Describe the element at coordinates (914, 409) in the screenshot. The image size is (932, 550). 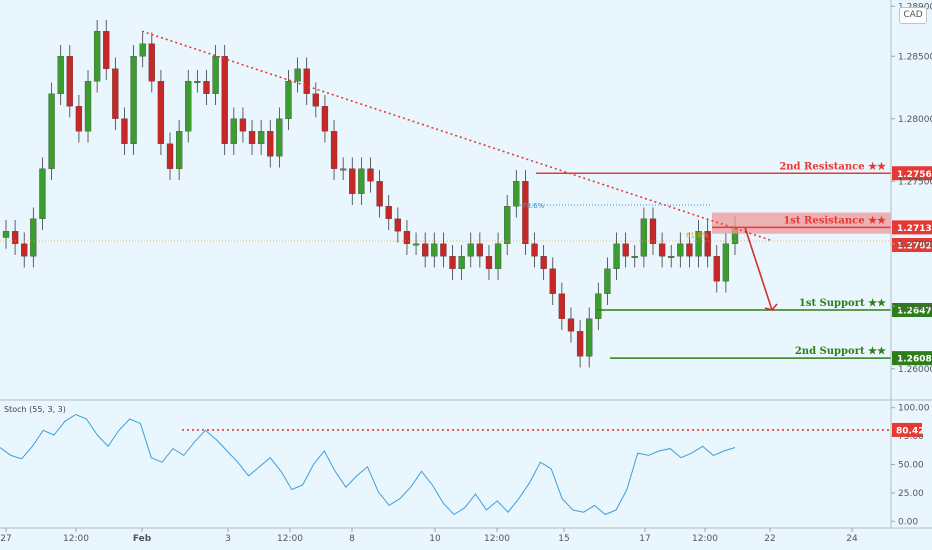
I see `osc-tick-label: 100.00` at that location.